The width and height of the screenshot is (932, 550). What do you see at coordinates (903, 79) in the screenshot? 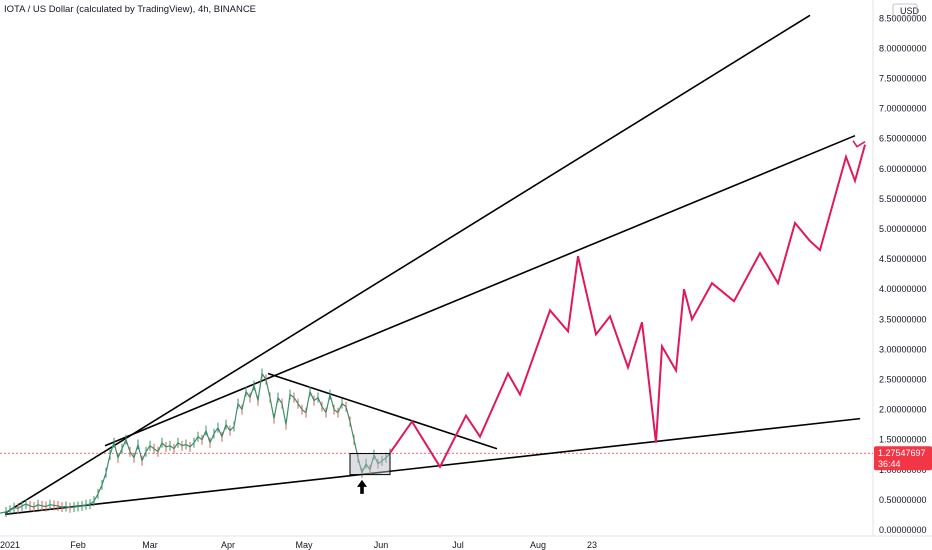
I see `y-tick-label: 7.50000000` at bounding box center [903, 79].